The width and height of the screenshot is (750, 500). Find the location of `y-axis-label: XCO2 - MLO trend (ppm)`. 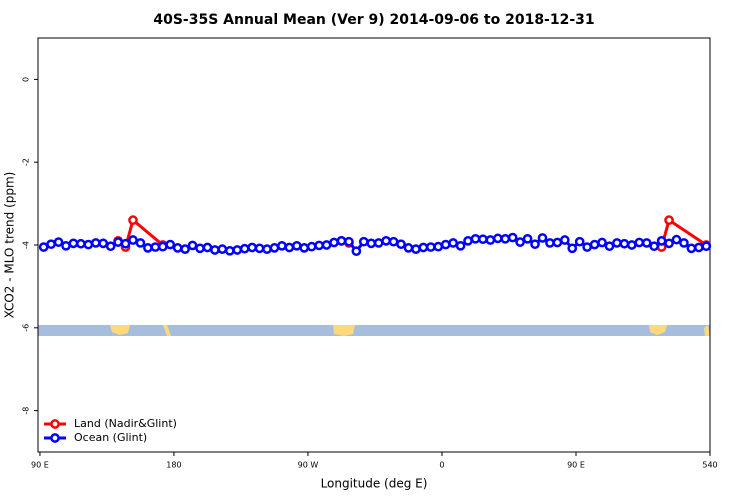

y-axis-label: XCO2 - MLO trend (ppm) is located at coordinates (10, 245).